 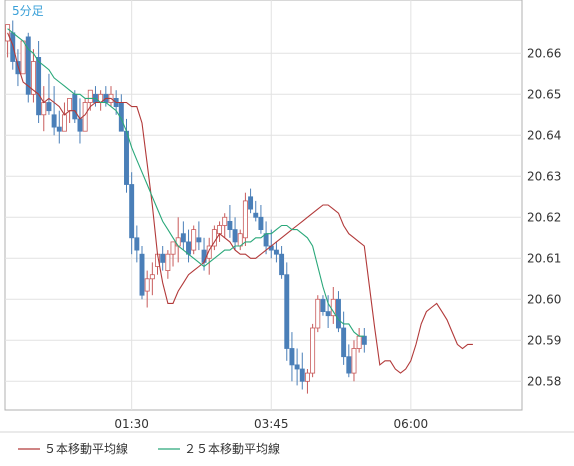 I want to click on y-tick-label: 20.58, so click(x=544, y=381).